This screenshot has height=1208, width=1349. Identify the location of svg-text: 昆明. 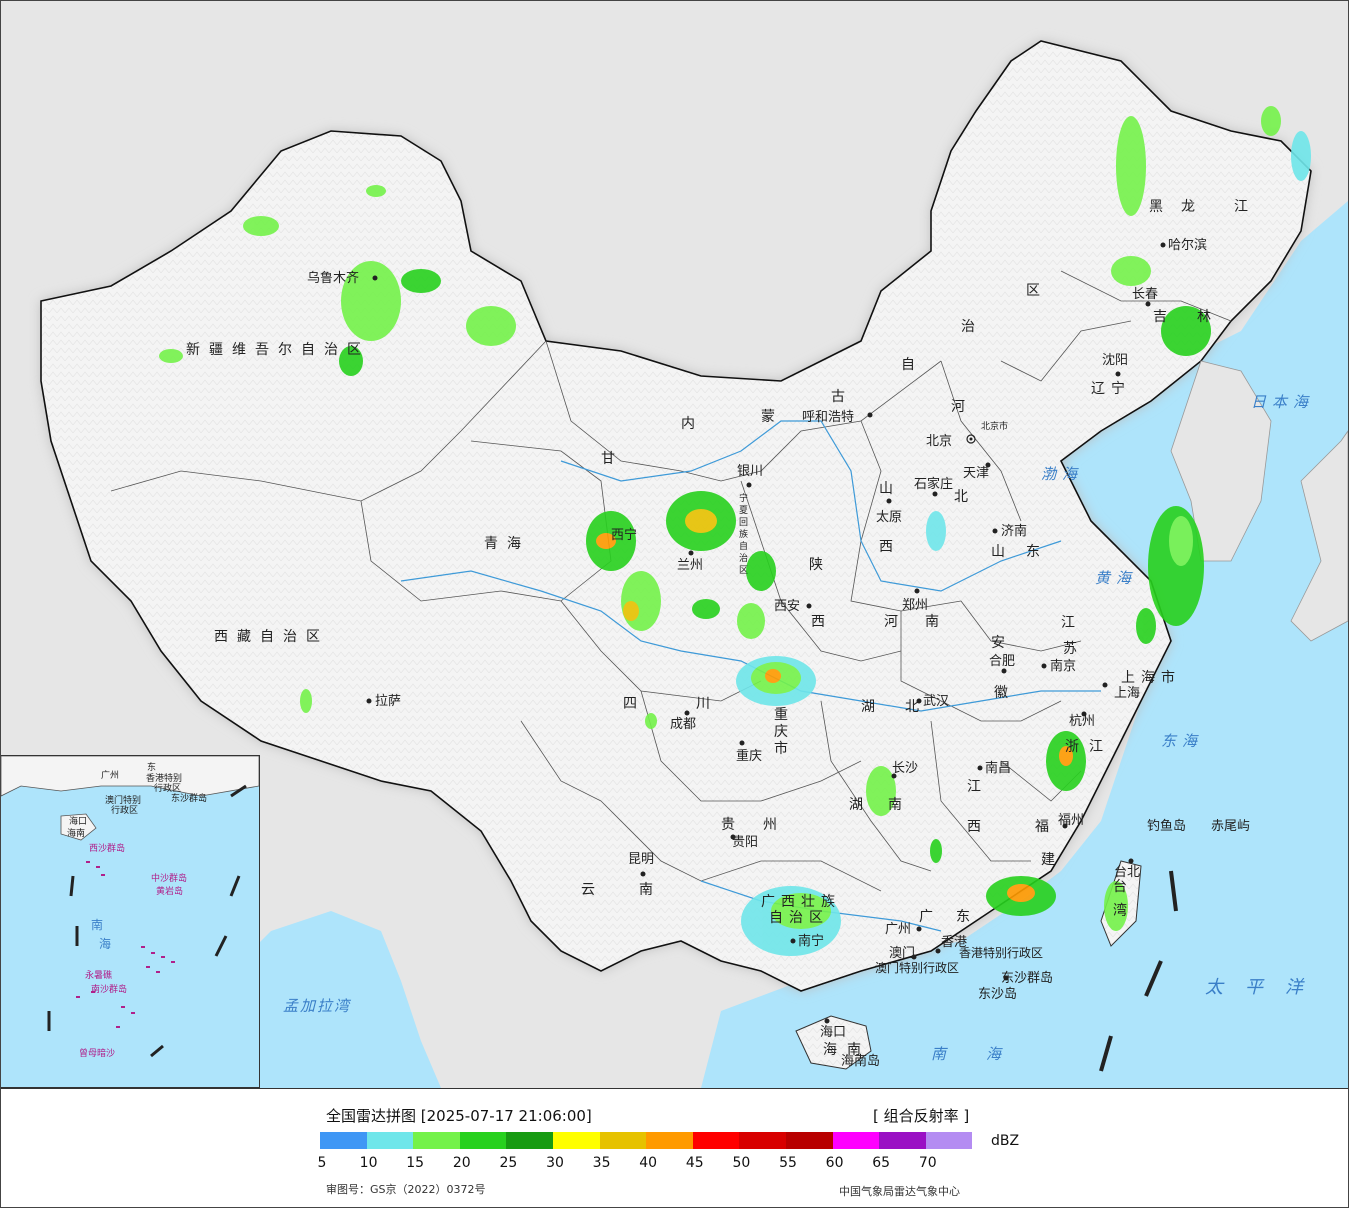
(641, 859).